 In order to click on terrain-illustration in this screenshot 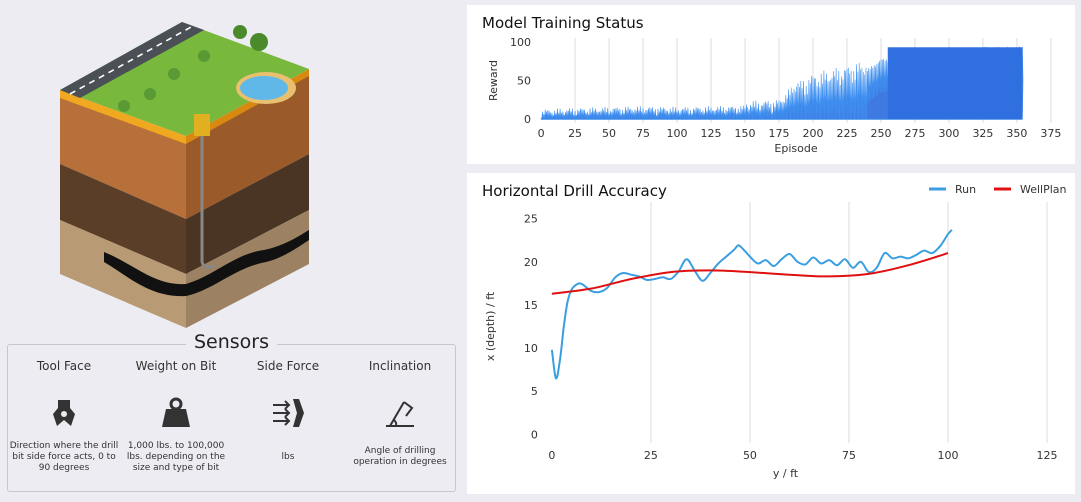, I will do `click(184, 175)`.